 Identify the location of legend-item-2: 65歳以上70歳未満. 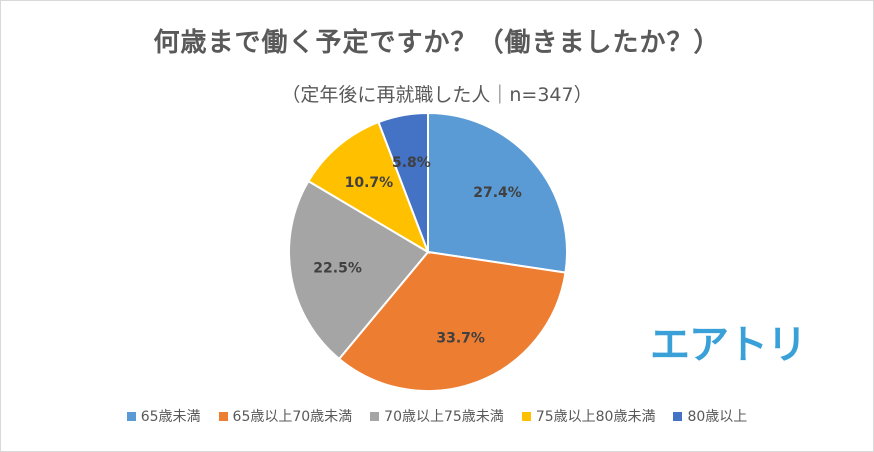
(285, 416).